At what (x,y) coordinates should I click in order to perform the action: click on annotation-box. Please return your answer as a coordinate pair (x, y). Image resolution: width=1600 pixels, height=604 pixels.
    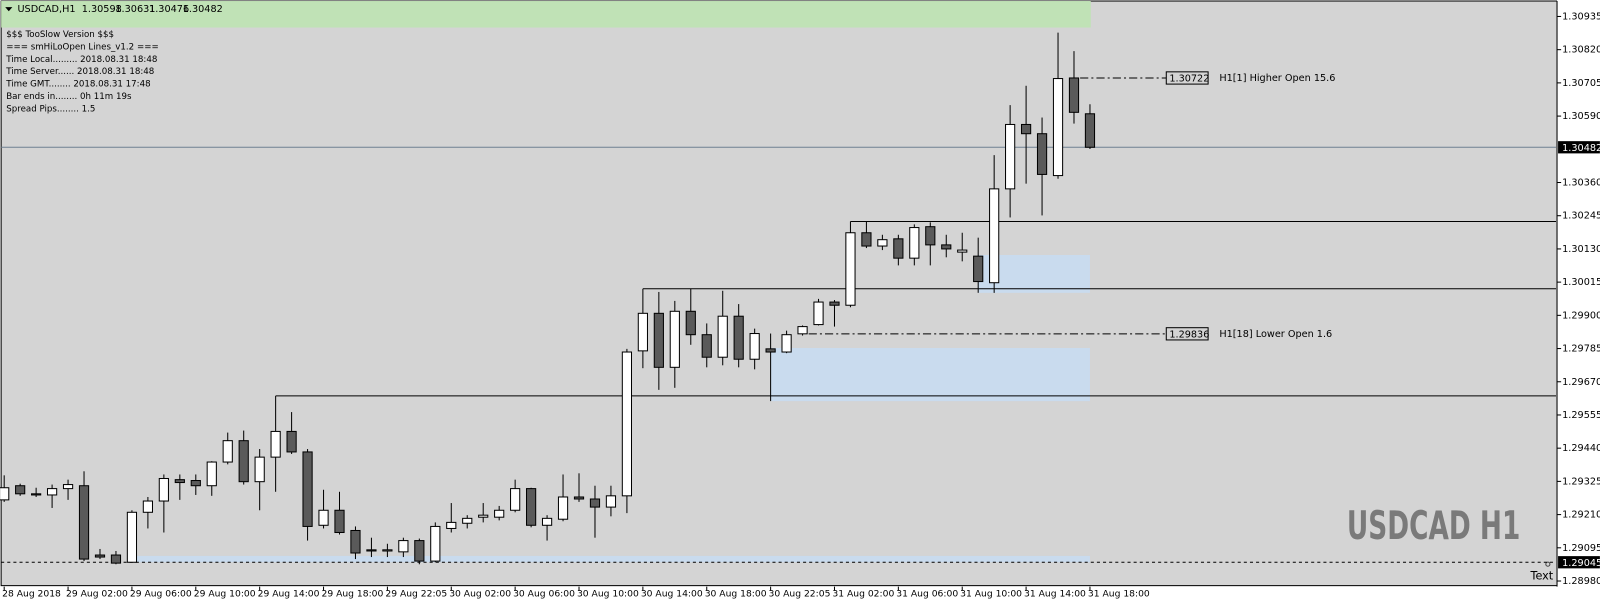
    Looking at the image, I should click on (1187, 334).